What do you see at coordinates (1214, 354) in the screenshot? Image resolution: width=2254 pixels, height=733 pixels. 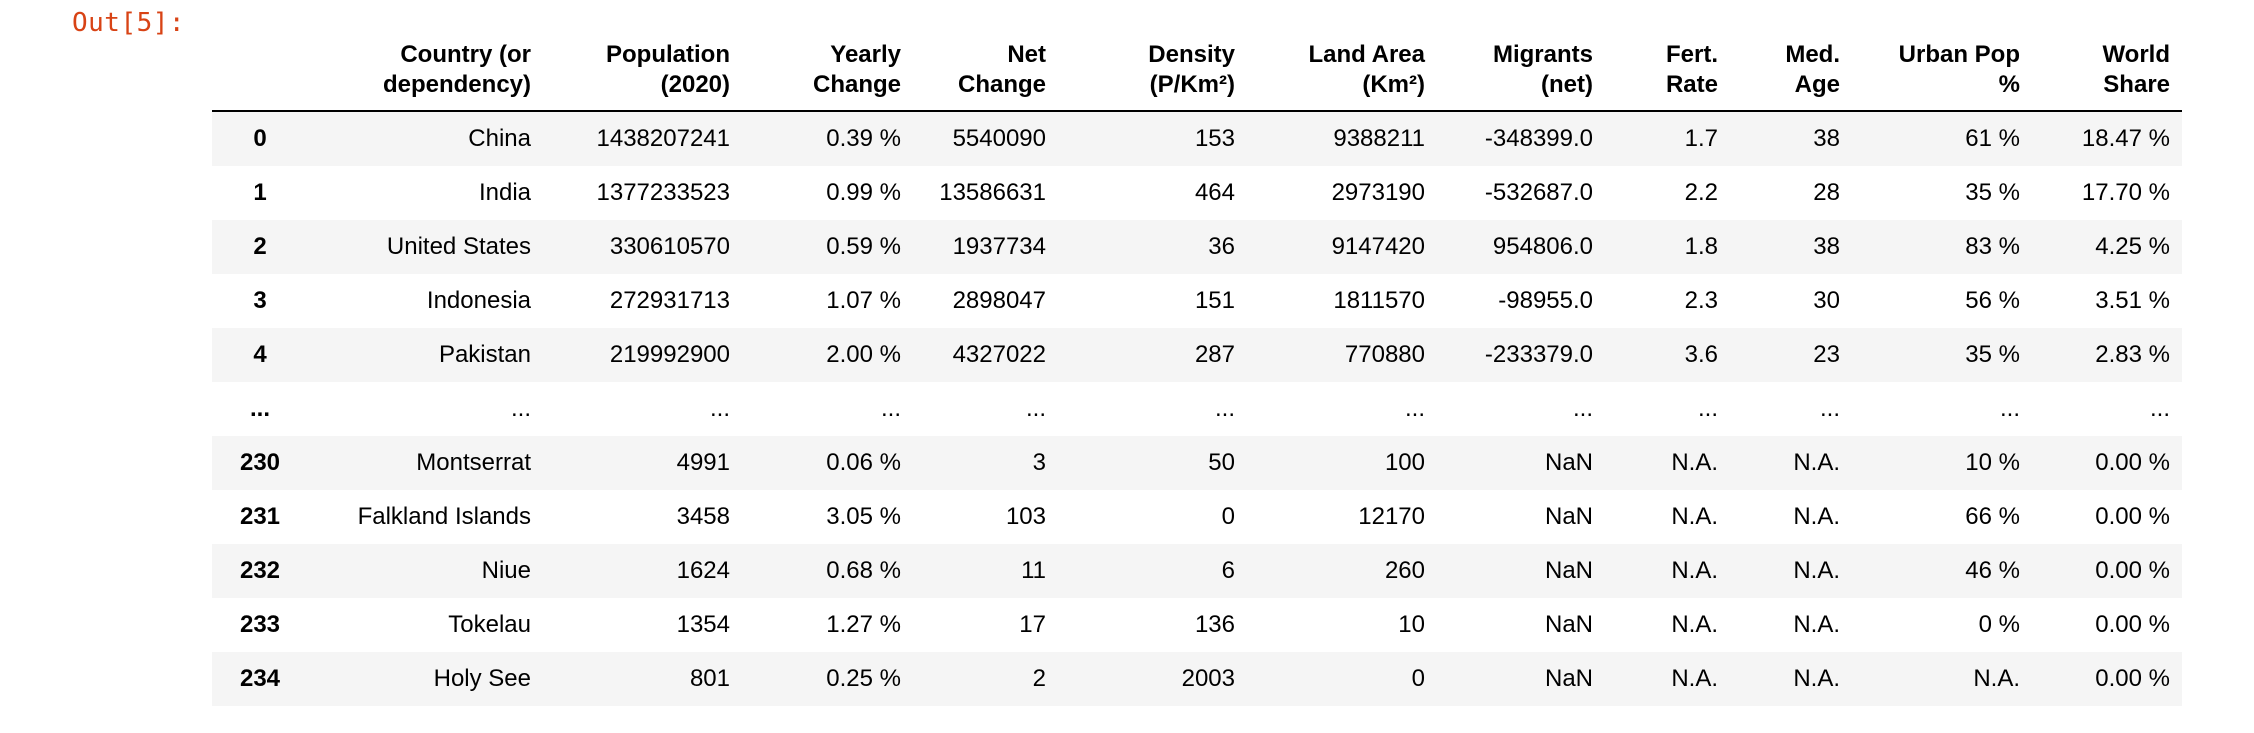 I see `table-cell: 287` at bounding box center [1214, 354].